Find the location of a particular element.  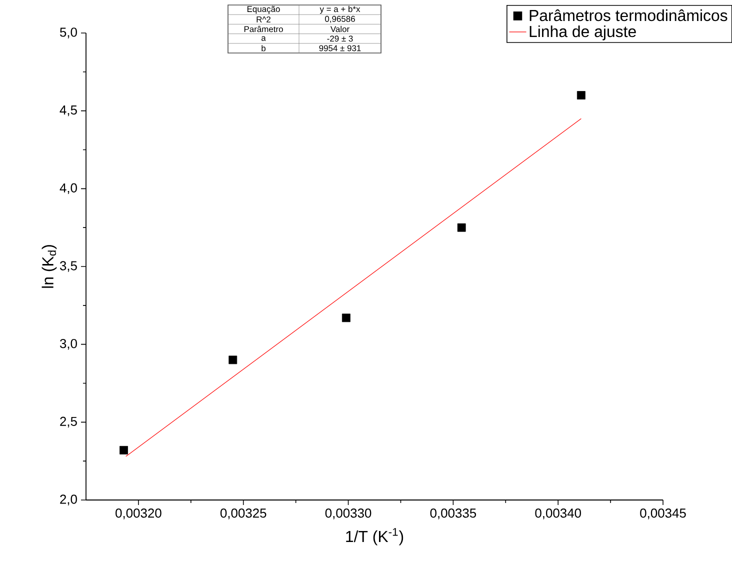

x-tick-label: 0,00345 is located at coordinates (663, 514).